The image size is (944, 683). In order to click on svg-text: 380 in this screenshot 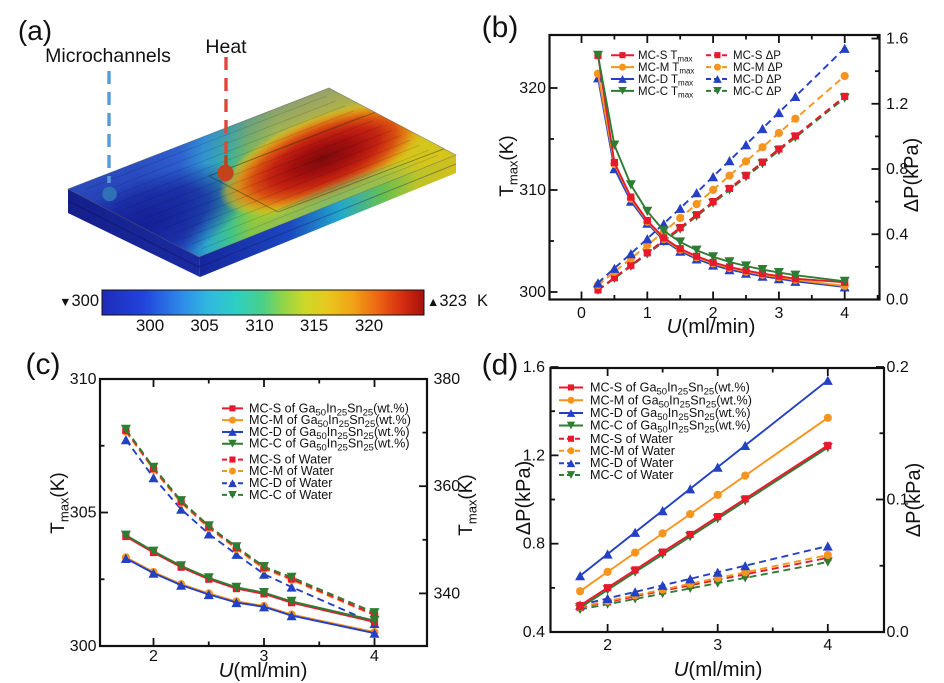, I will do `click(447, 379)`.